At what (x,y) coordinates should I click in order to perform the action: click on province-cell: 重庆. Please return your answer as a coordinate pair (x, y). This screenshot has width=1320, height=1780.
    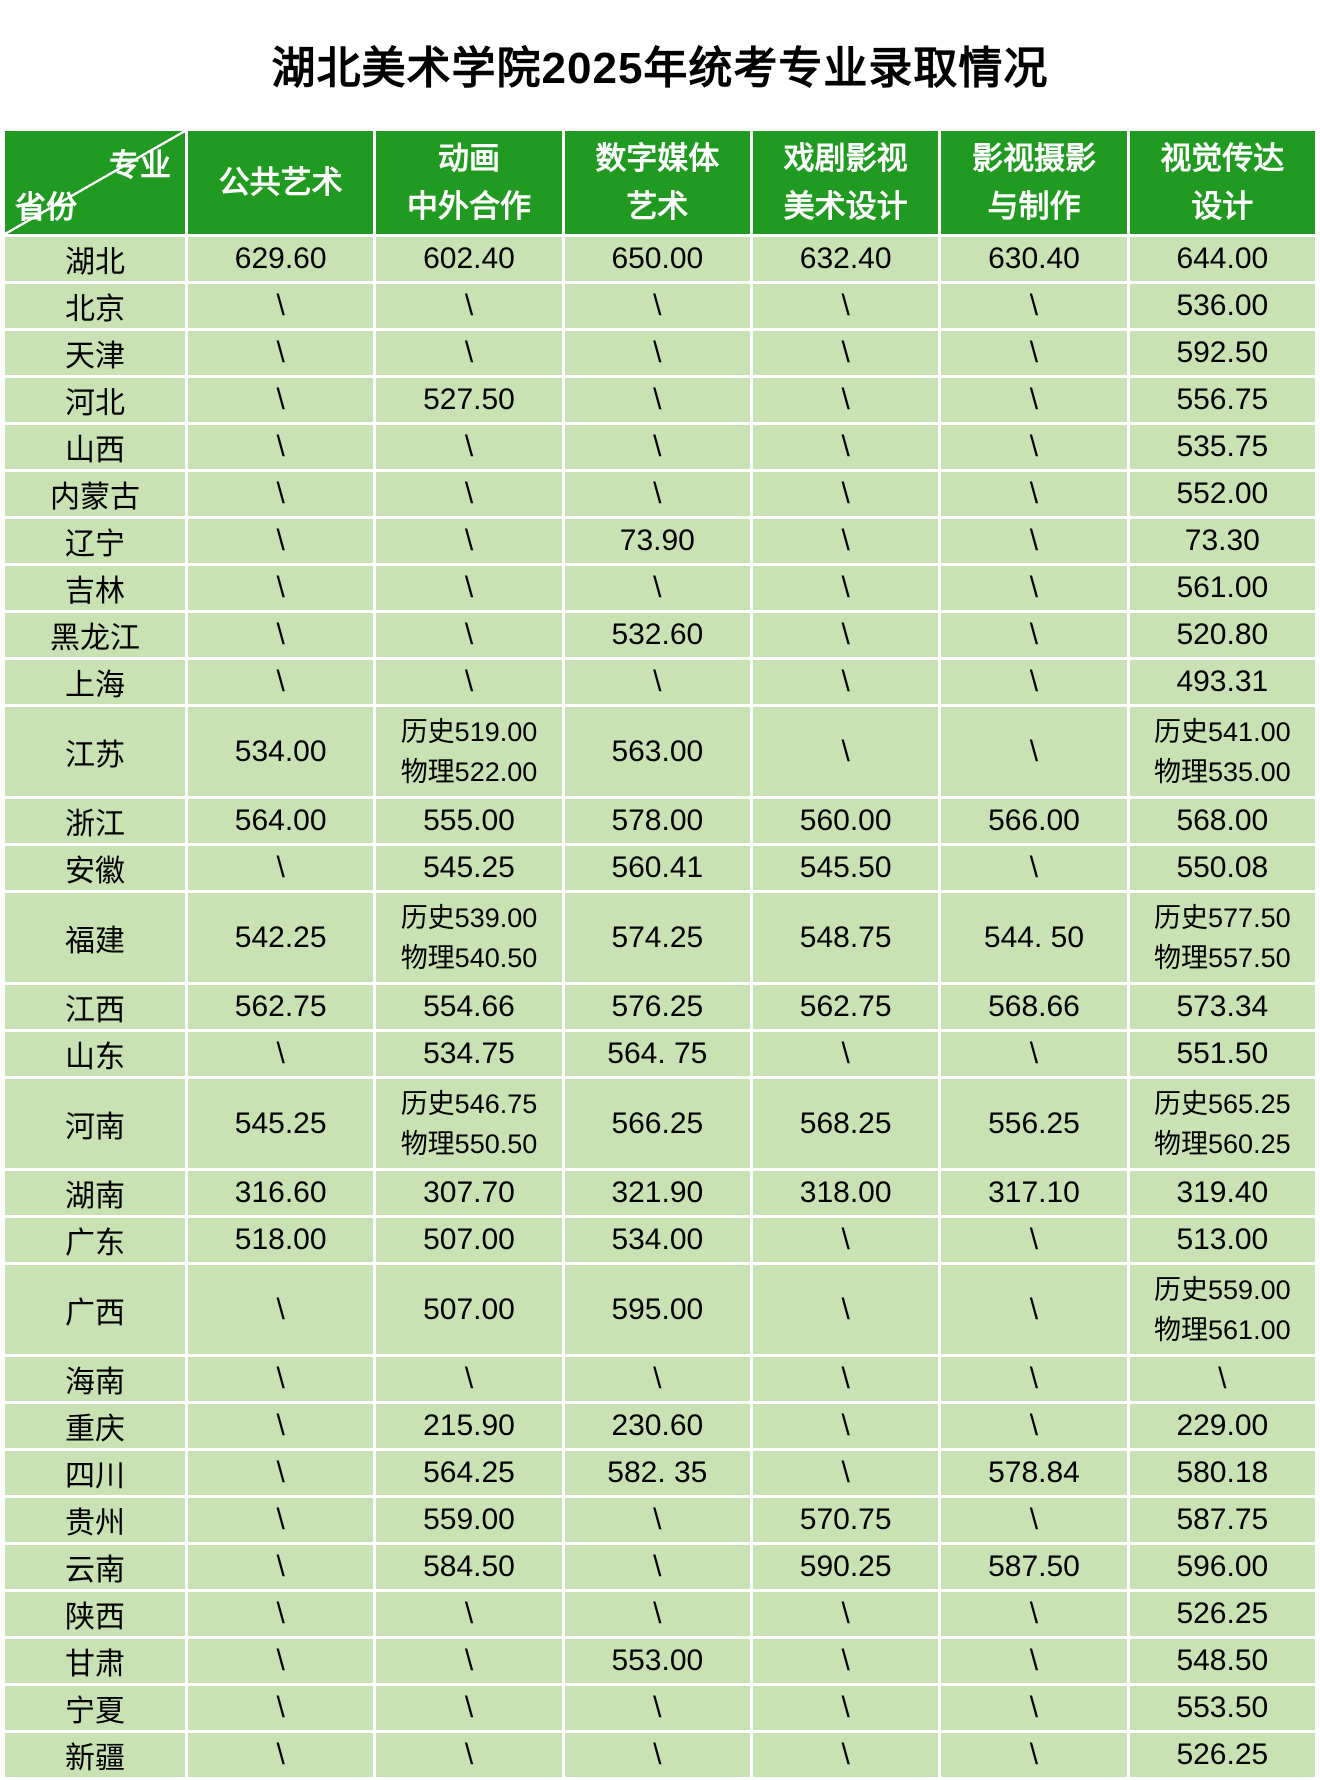
    Looking at the image, I should click on (95, 1426).